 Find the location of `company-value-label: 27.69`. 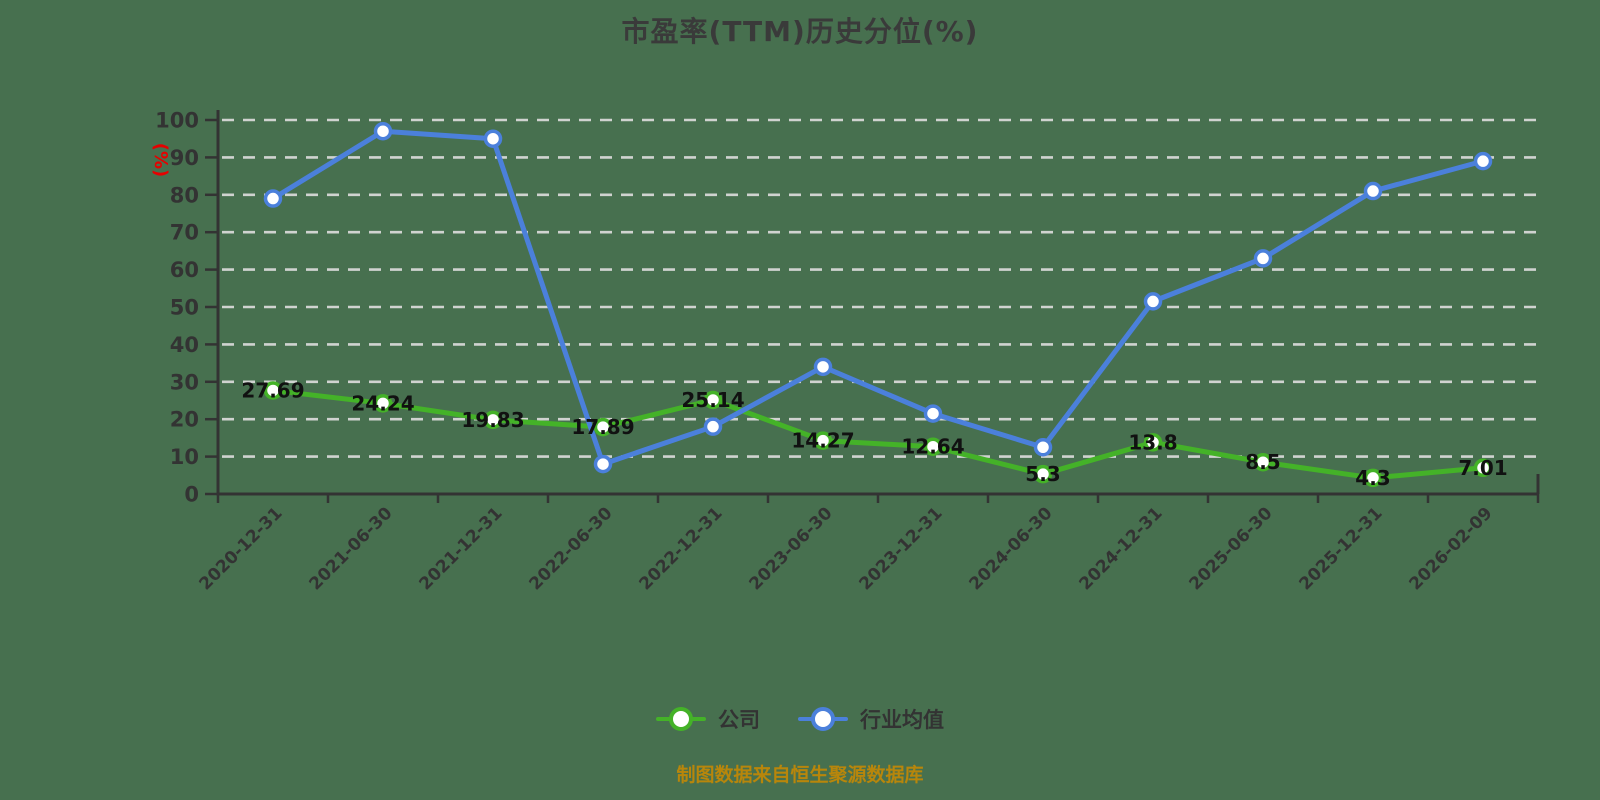

company-value-label: 27.69 is located at coordinates (272, 390).